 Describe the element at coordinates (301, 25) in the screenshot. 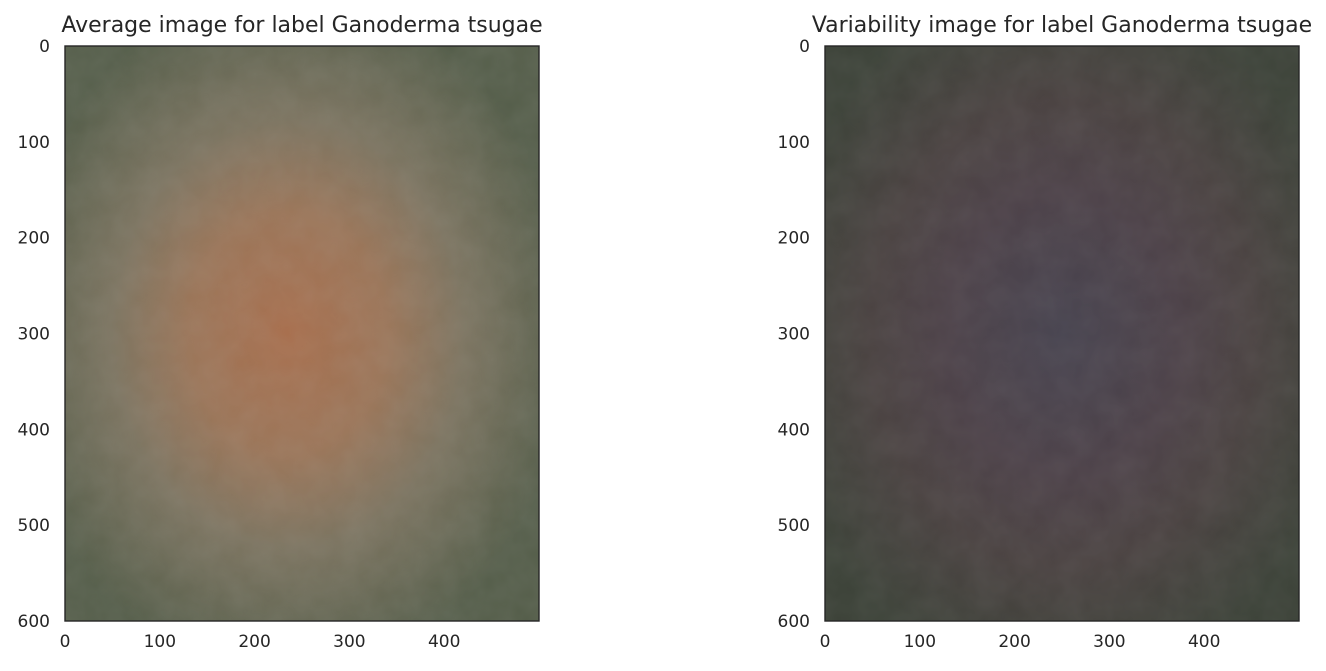

I see `panel-title: Average image for label Ganoderma tsugae` at that location.